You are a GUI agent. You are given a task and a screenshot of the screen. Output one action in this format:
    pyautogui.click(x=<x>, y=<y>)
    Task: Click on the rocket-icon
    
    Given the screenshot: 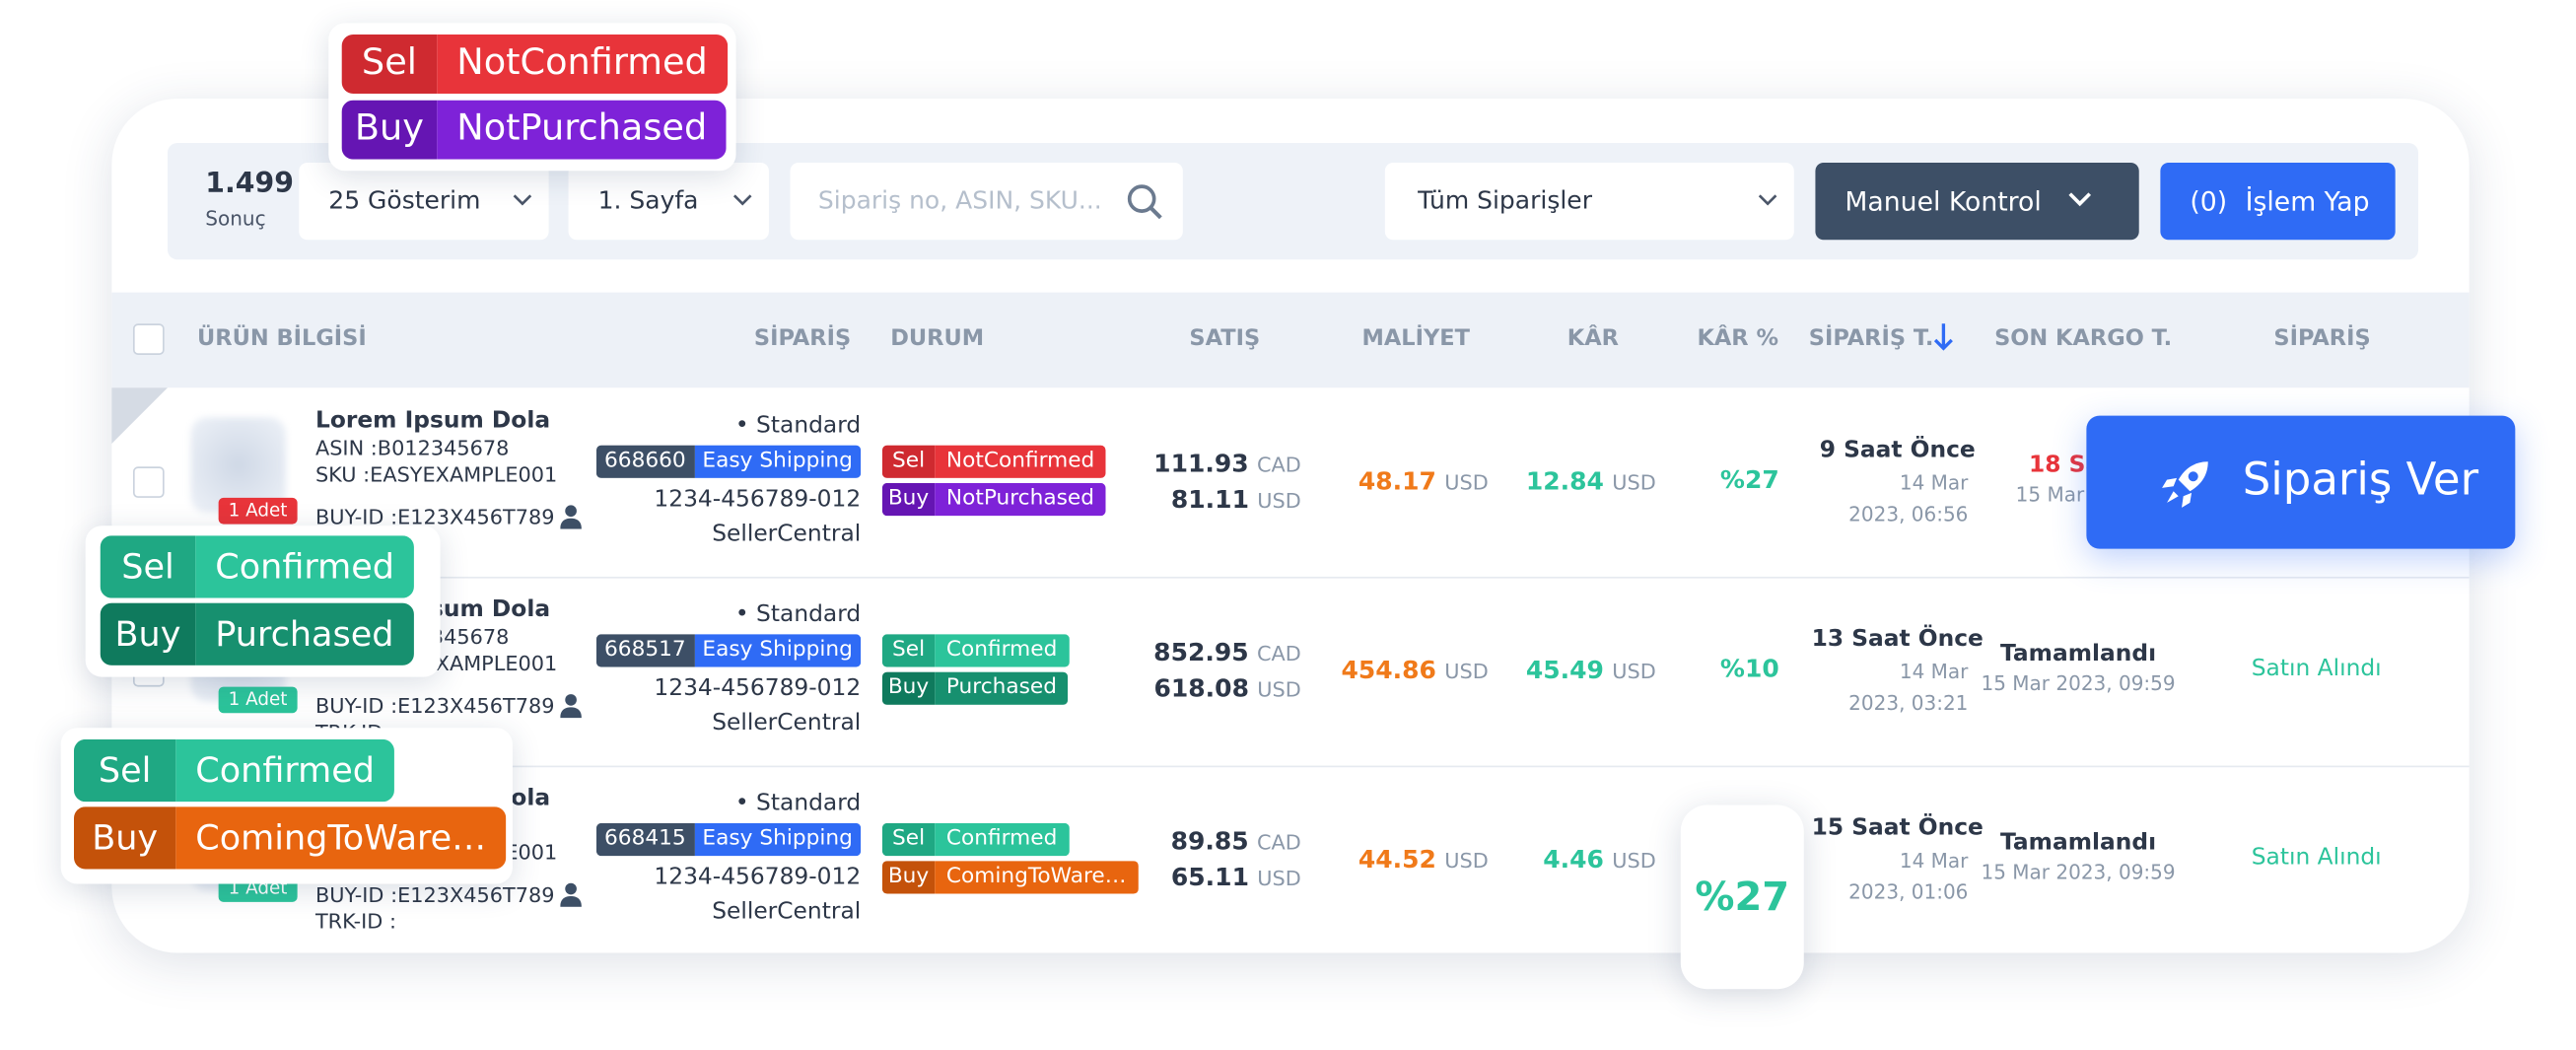 What is the action you would take?
    pyautogui.click(x=2185, y=484)
    